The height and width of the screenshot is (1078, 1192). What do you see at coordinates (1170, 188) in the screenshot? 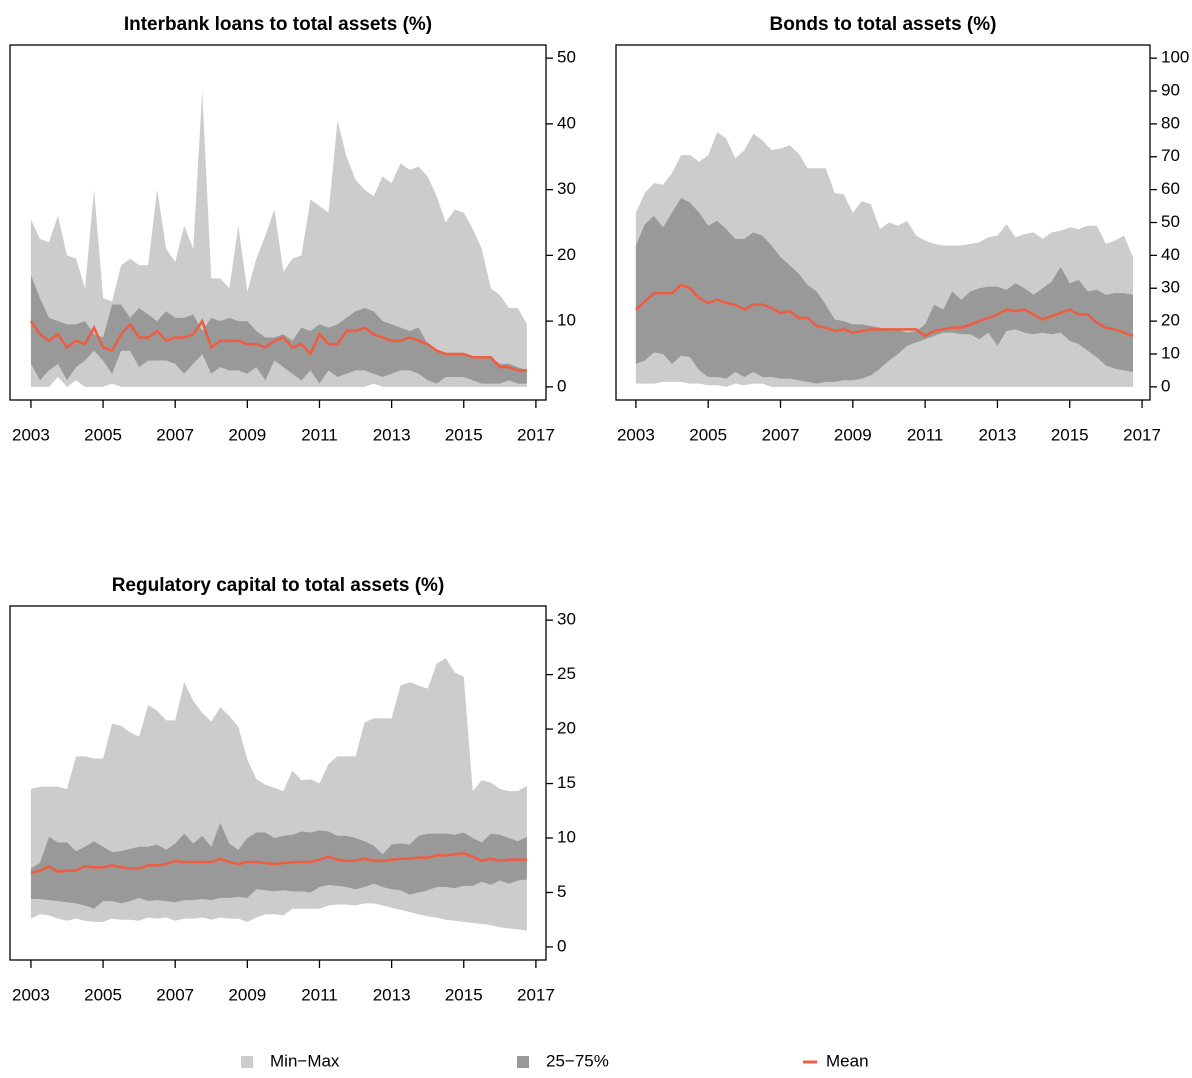
I see `y-tick-label: 60` at bounding box center [1170, 188].